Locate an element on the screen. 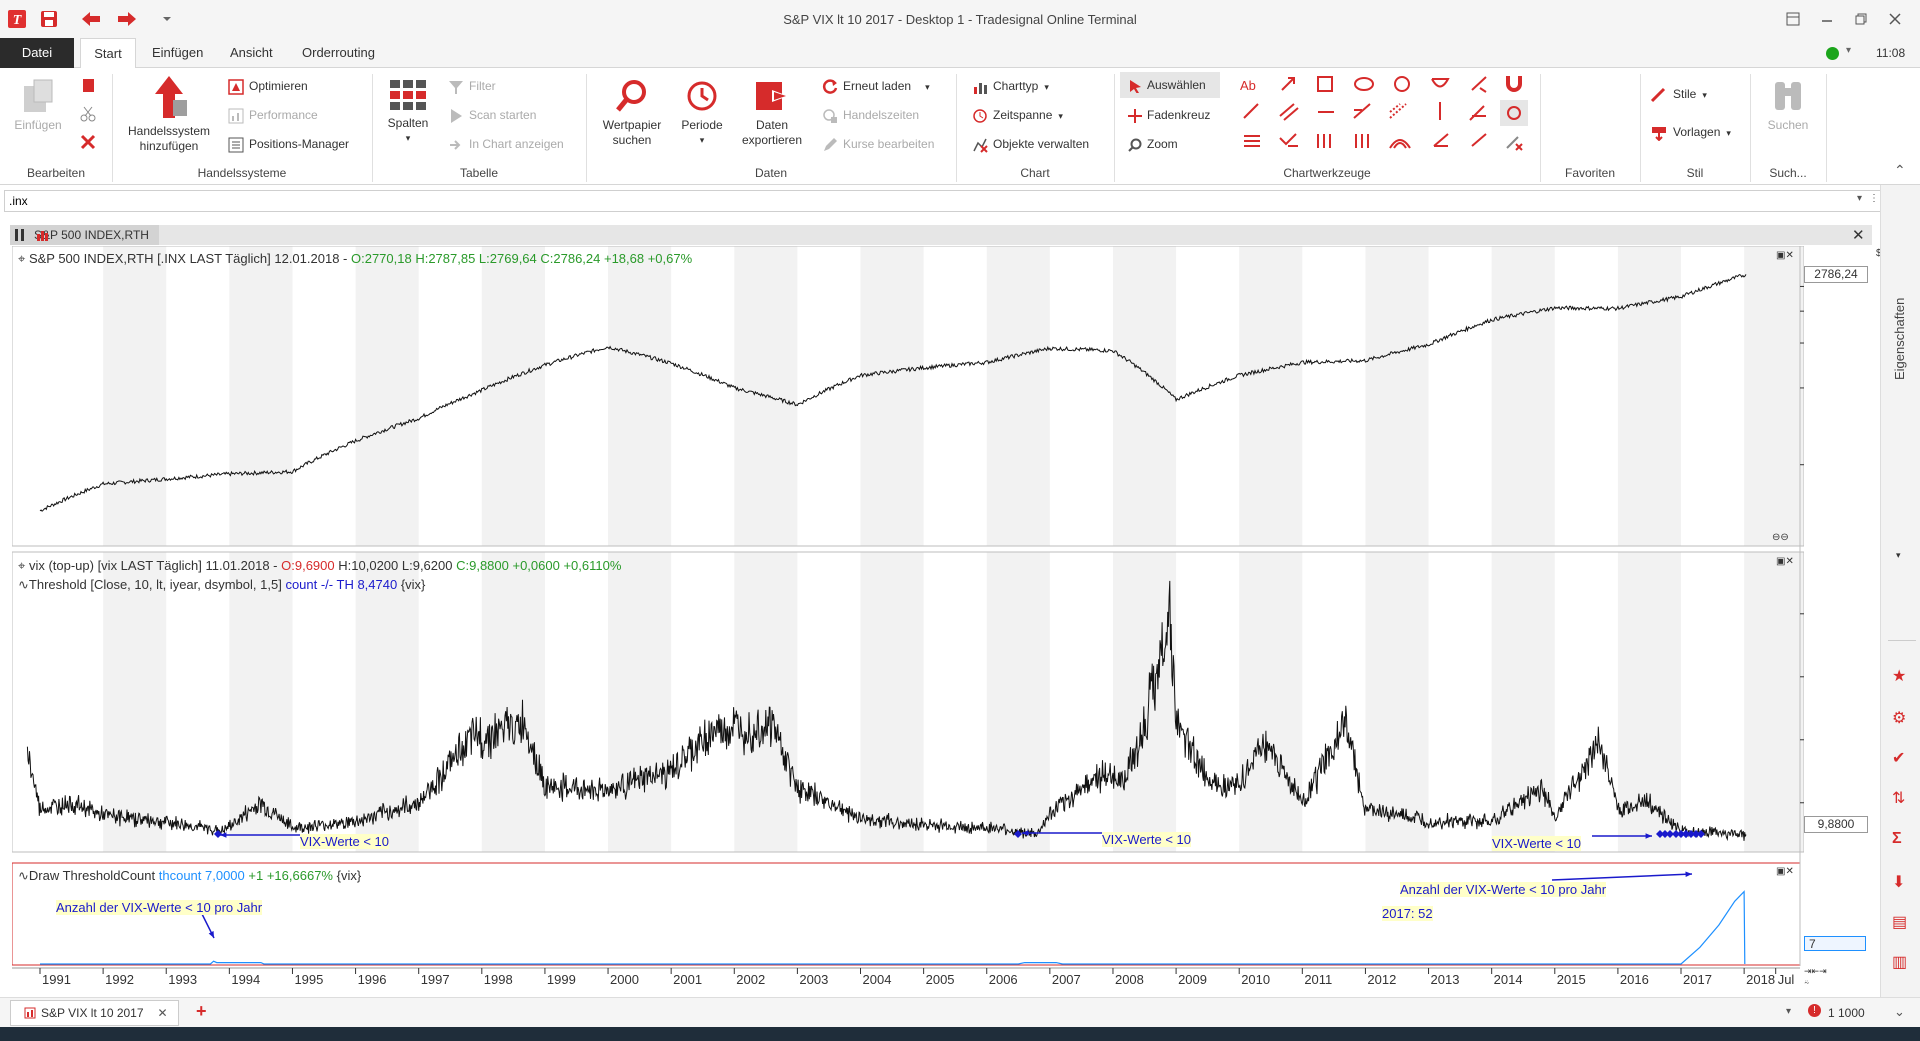 Image resolution: width=1920 pixels, height=1041 pixels. forward-arrow-icon is located at coordinates (127, 19).